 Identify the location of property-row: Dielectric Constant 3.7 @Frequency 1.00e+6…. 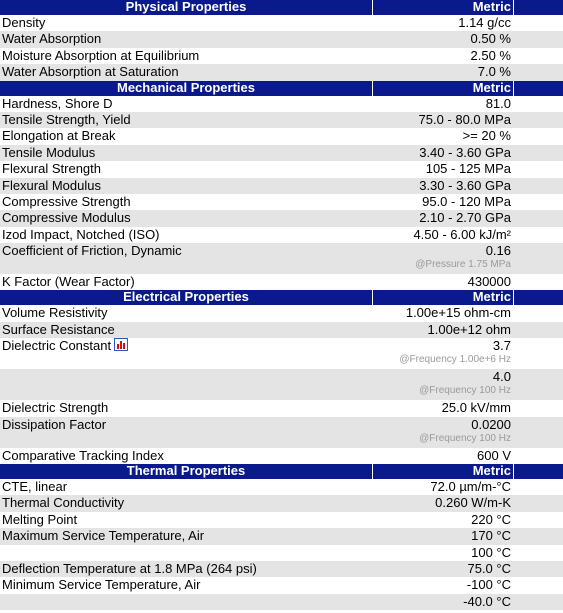
(281, 353).